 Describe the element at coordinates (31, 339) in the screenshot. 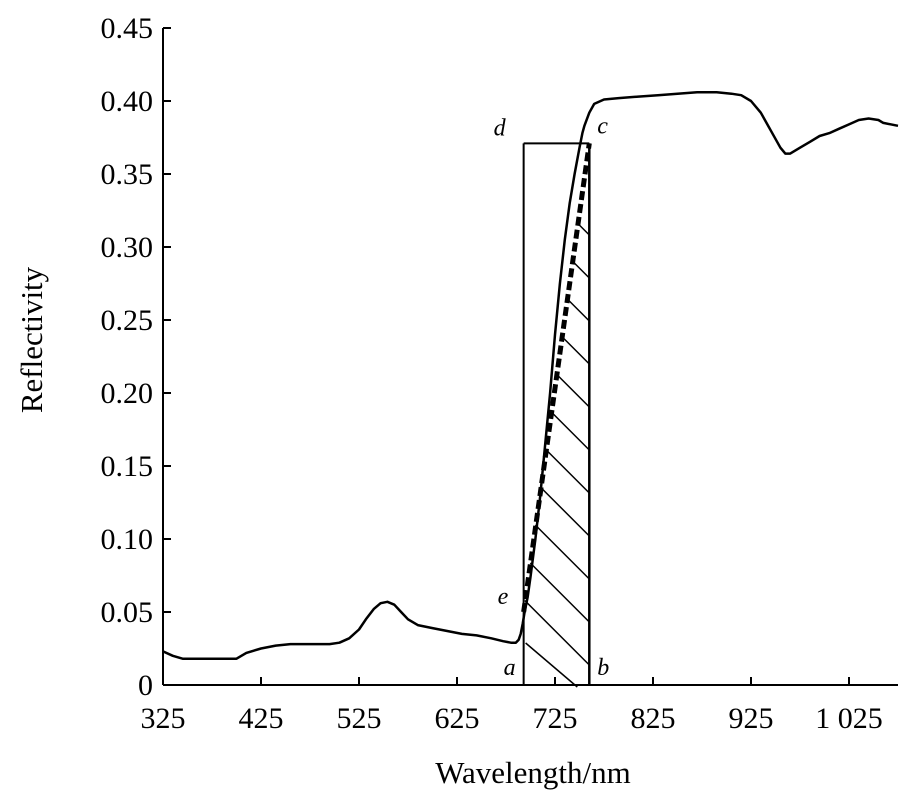

I see `y-axis-title: Reflectivity` at that location.